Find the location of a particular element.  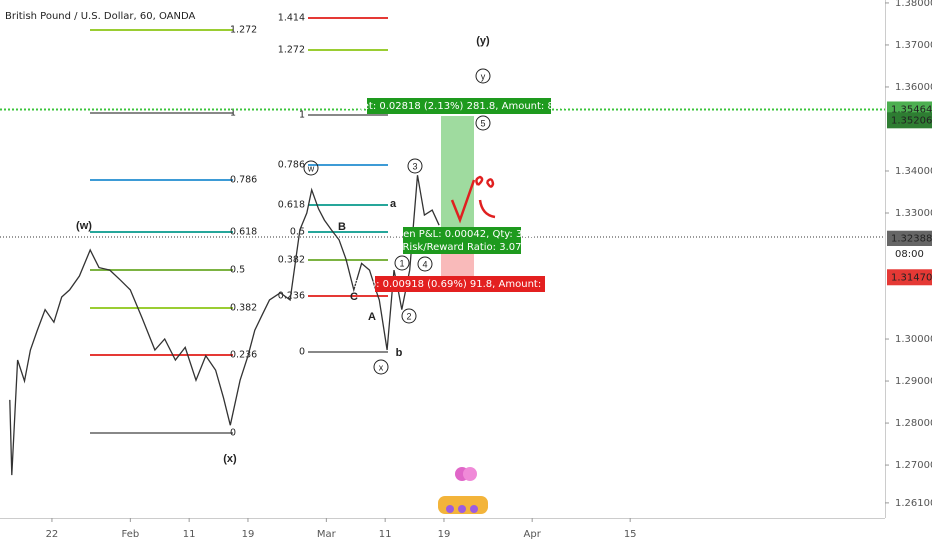

wave-label: w is located at coordinates (311, 168).